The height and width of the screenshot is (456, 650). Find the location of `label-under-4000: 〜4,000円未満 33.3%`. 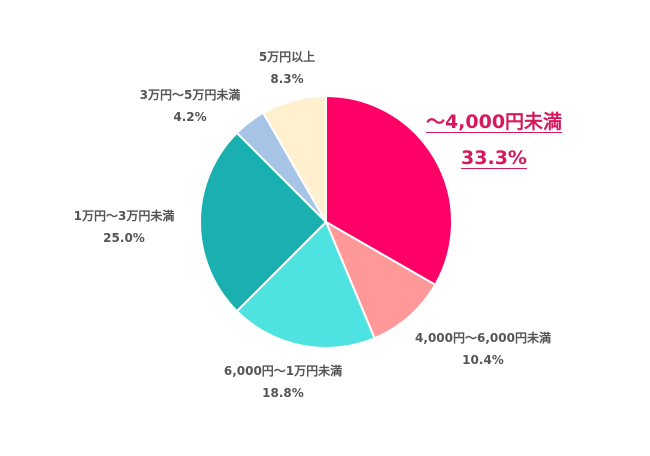

label-under-4000: 〜4,000円未満 33.3% is located at coordinates (494, 140).